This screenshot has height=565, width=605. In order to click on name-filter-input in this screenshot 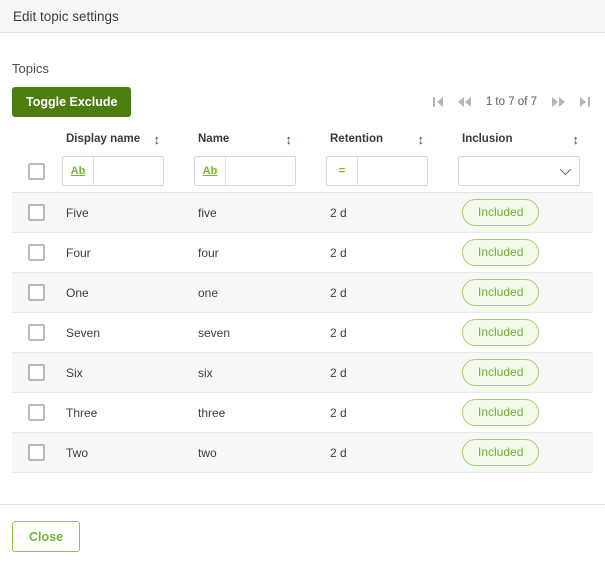, I will do `click(260, 171)`.